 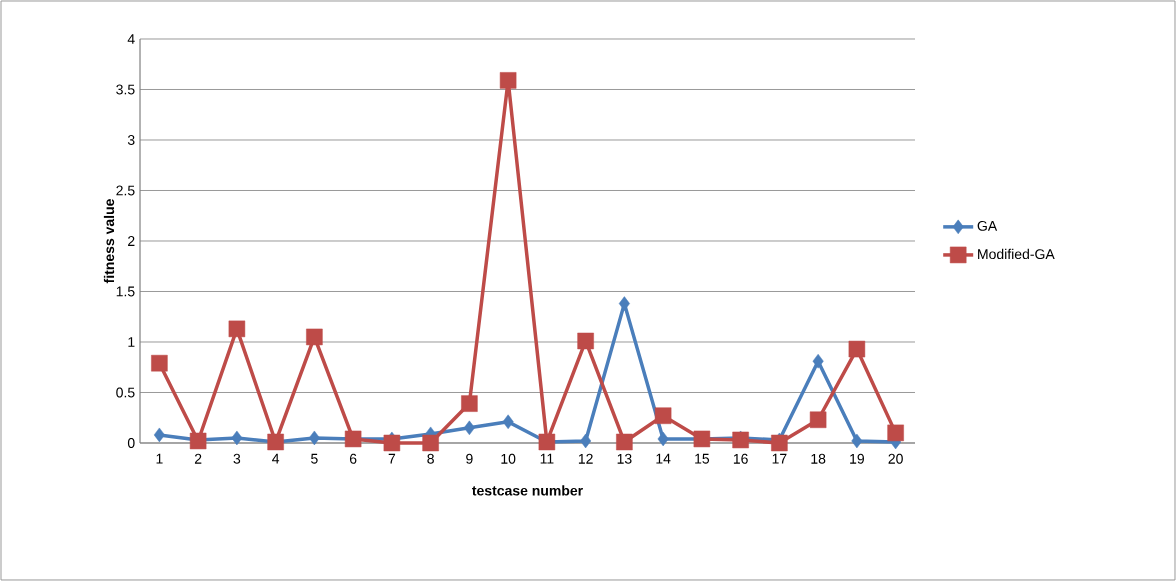 What do you see at coordinates (1016, 254) in the screenshot?
I see `legend-label: Modified-GA` at bounding box center [1016, 254].